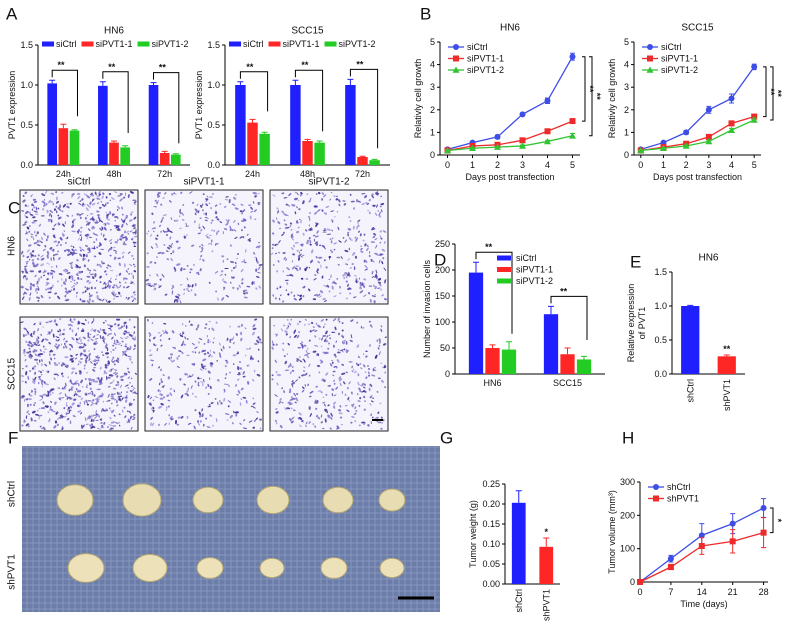  Describe the element at coordinates (494, 292) in the screenshot. I see `significance-bracket` at that location.